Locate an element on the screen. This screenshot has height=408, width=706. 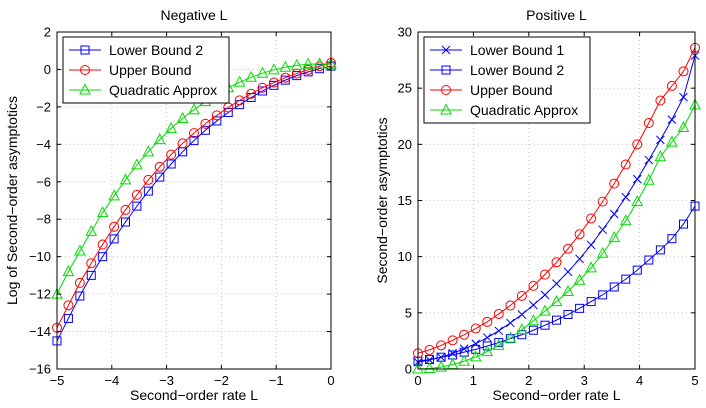
x-tick-label: 0 is located at coordinates (330, 380).